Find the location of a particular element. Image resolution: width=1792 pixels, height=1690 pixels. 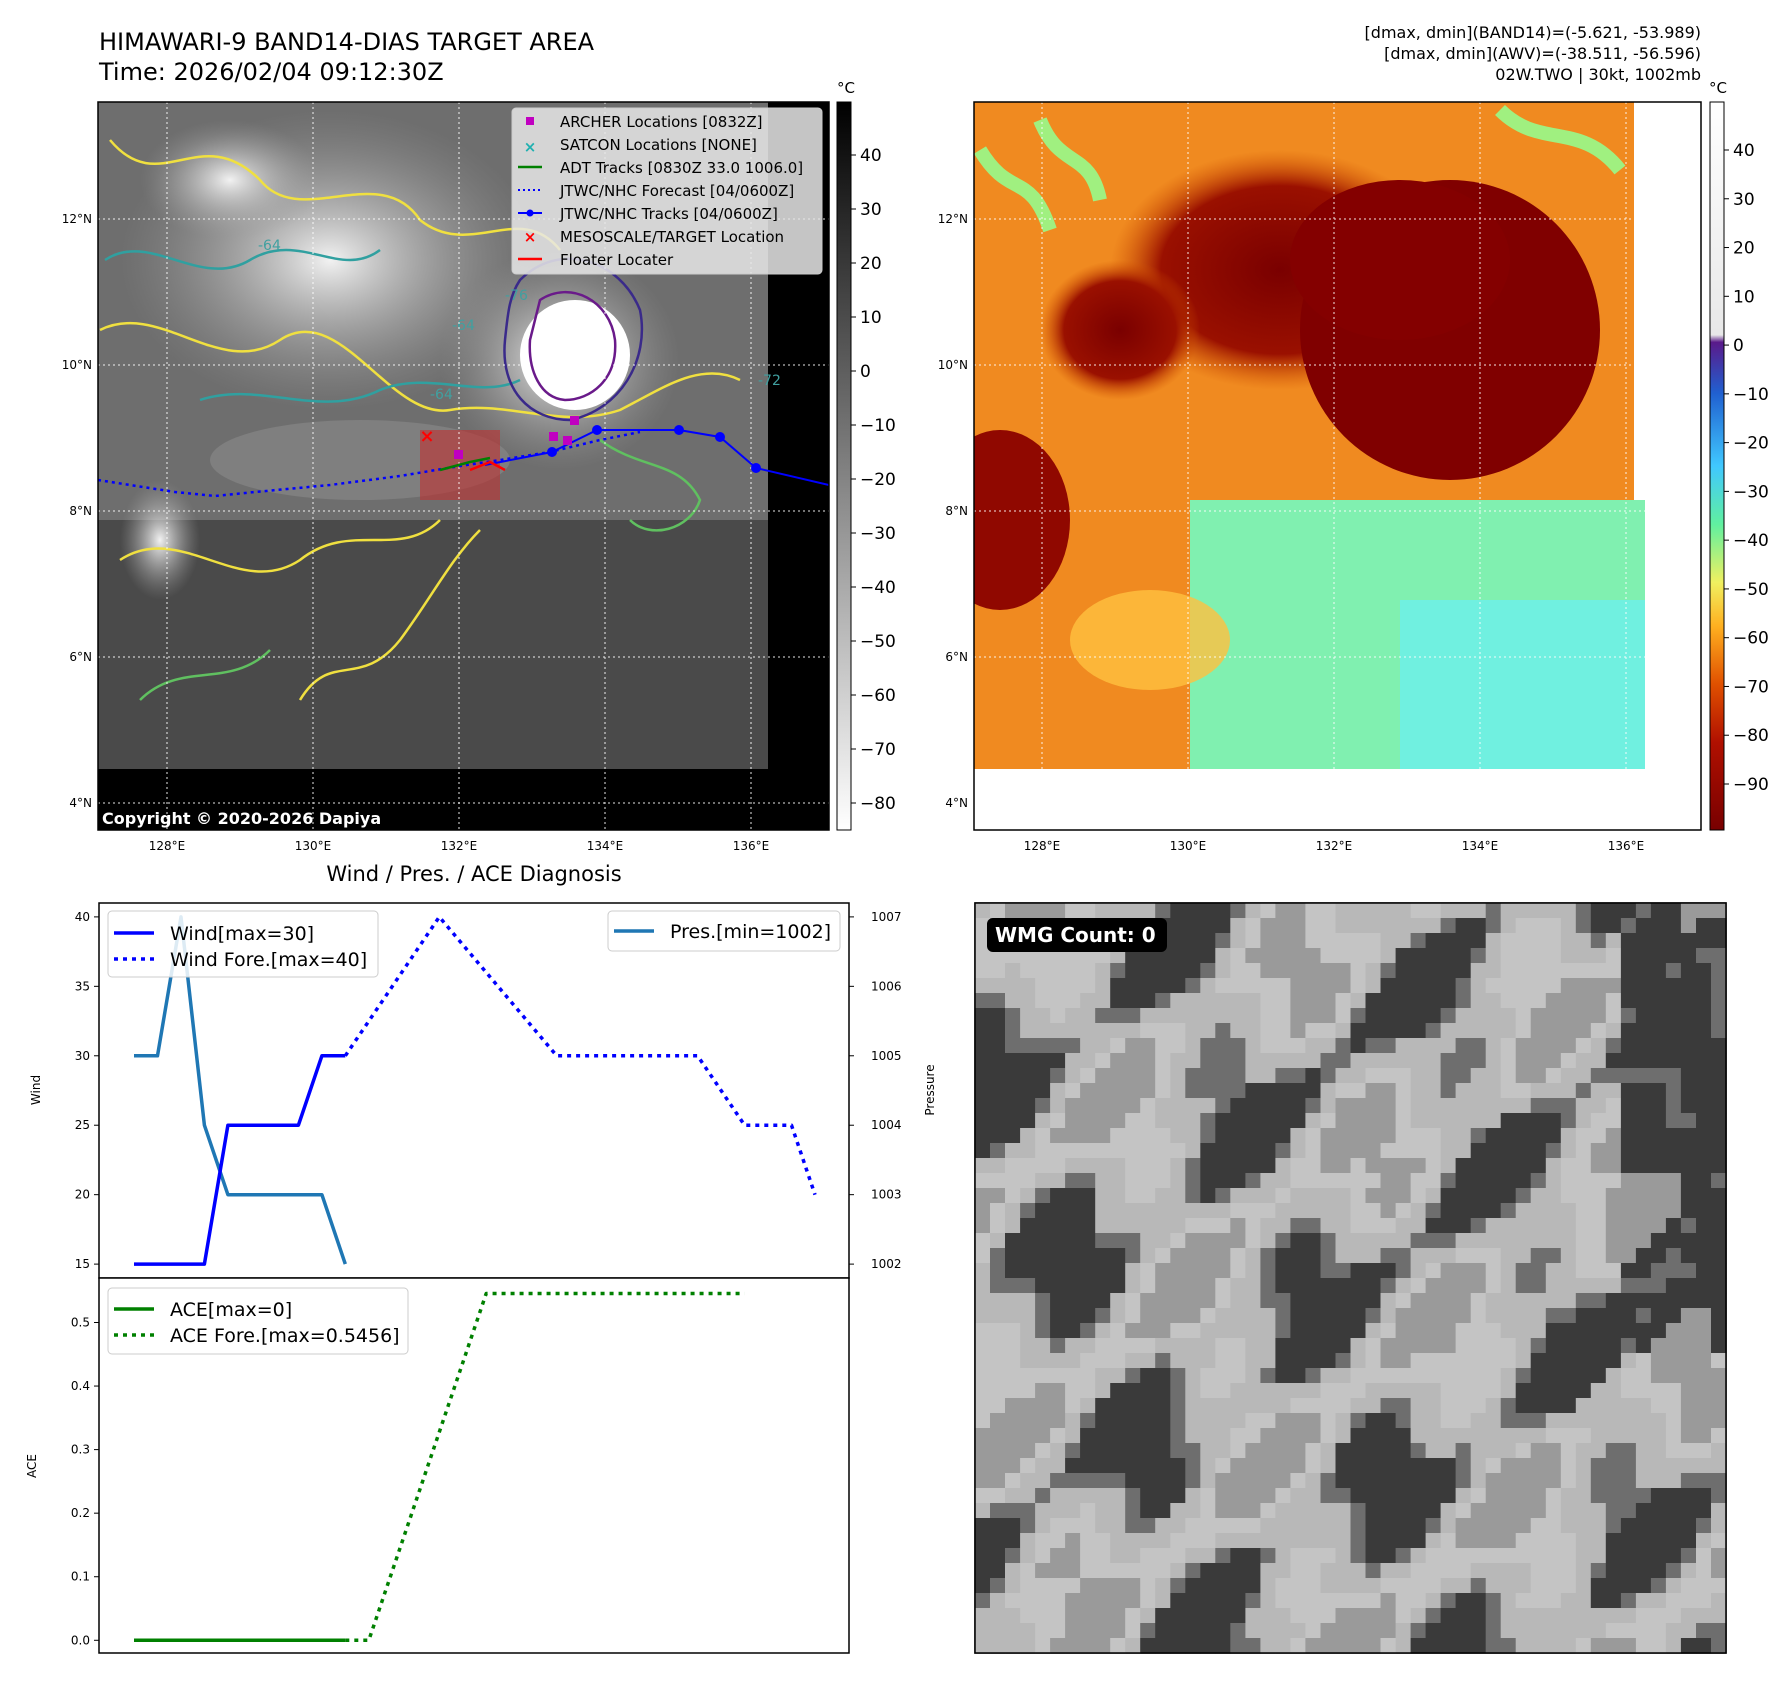

color-colorbar-tick-label: 20 is located at coordinates (1744, 249).